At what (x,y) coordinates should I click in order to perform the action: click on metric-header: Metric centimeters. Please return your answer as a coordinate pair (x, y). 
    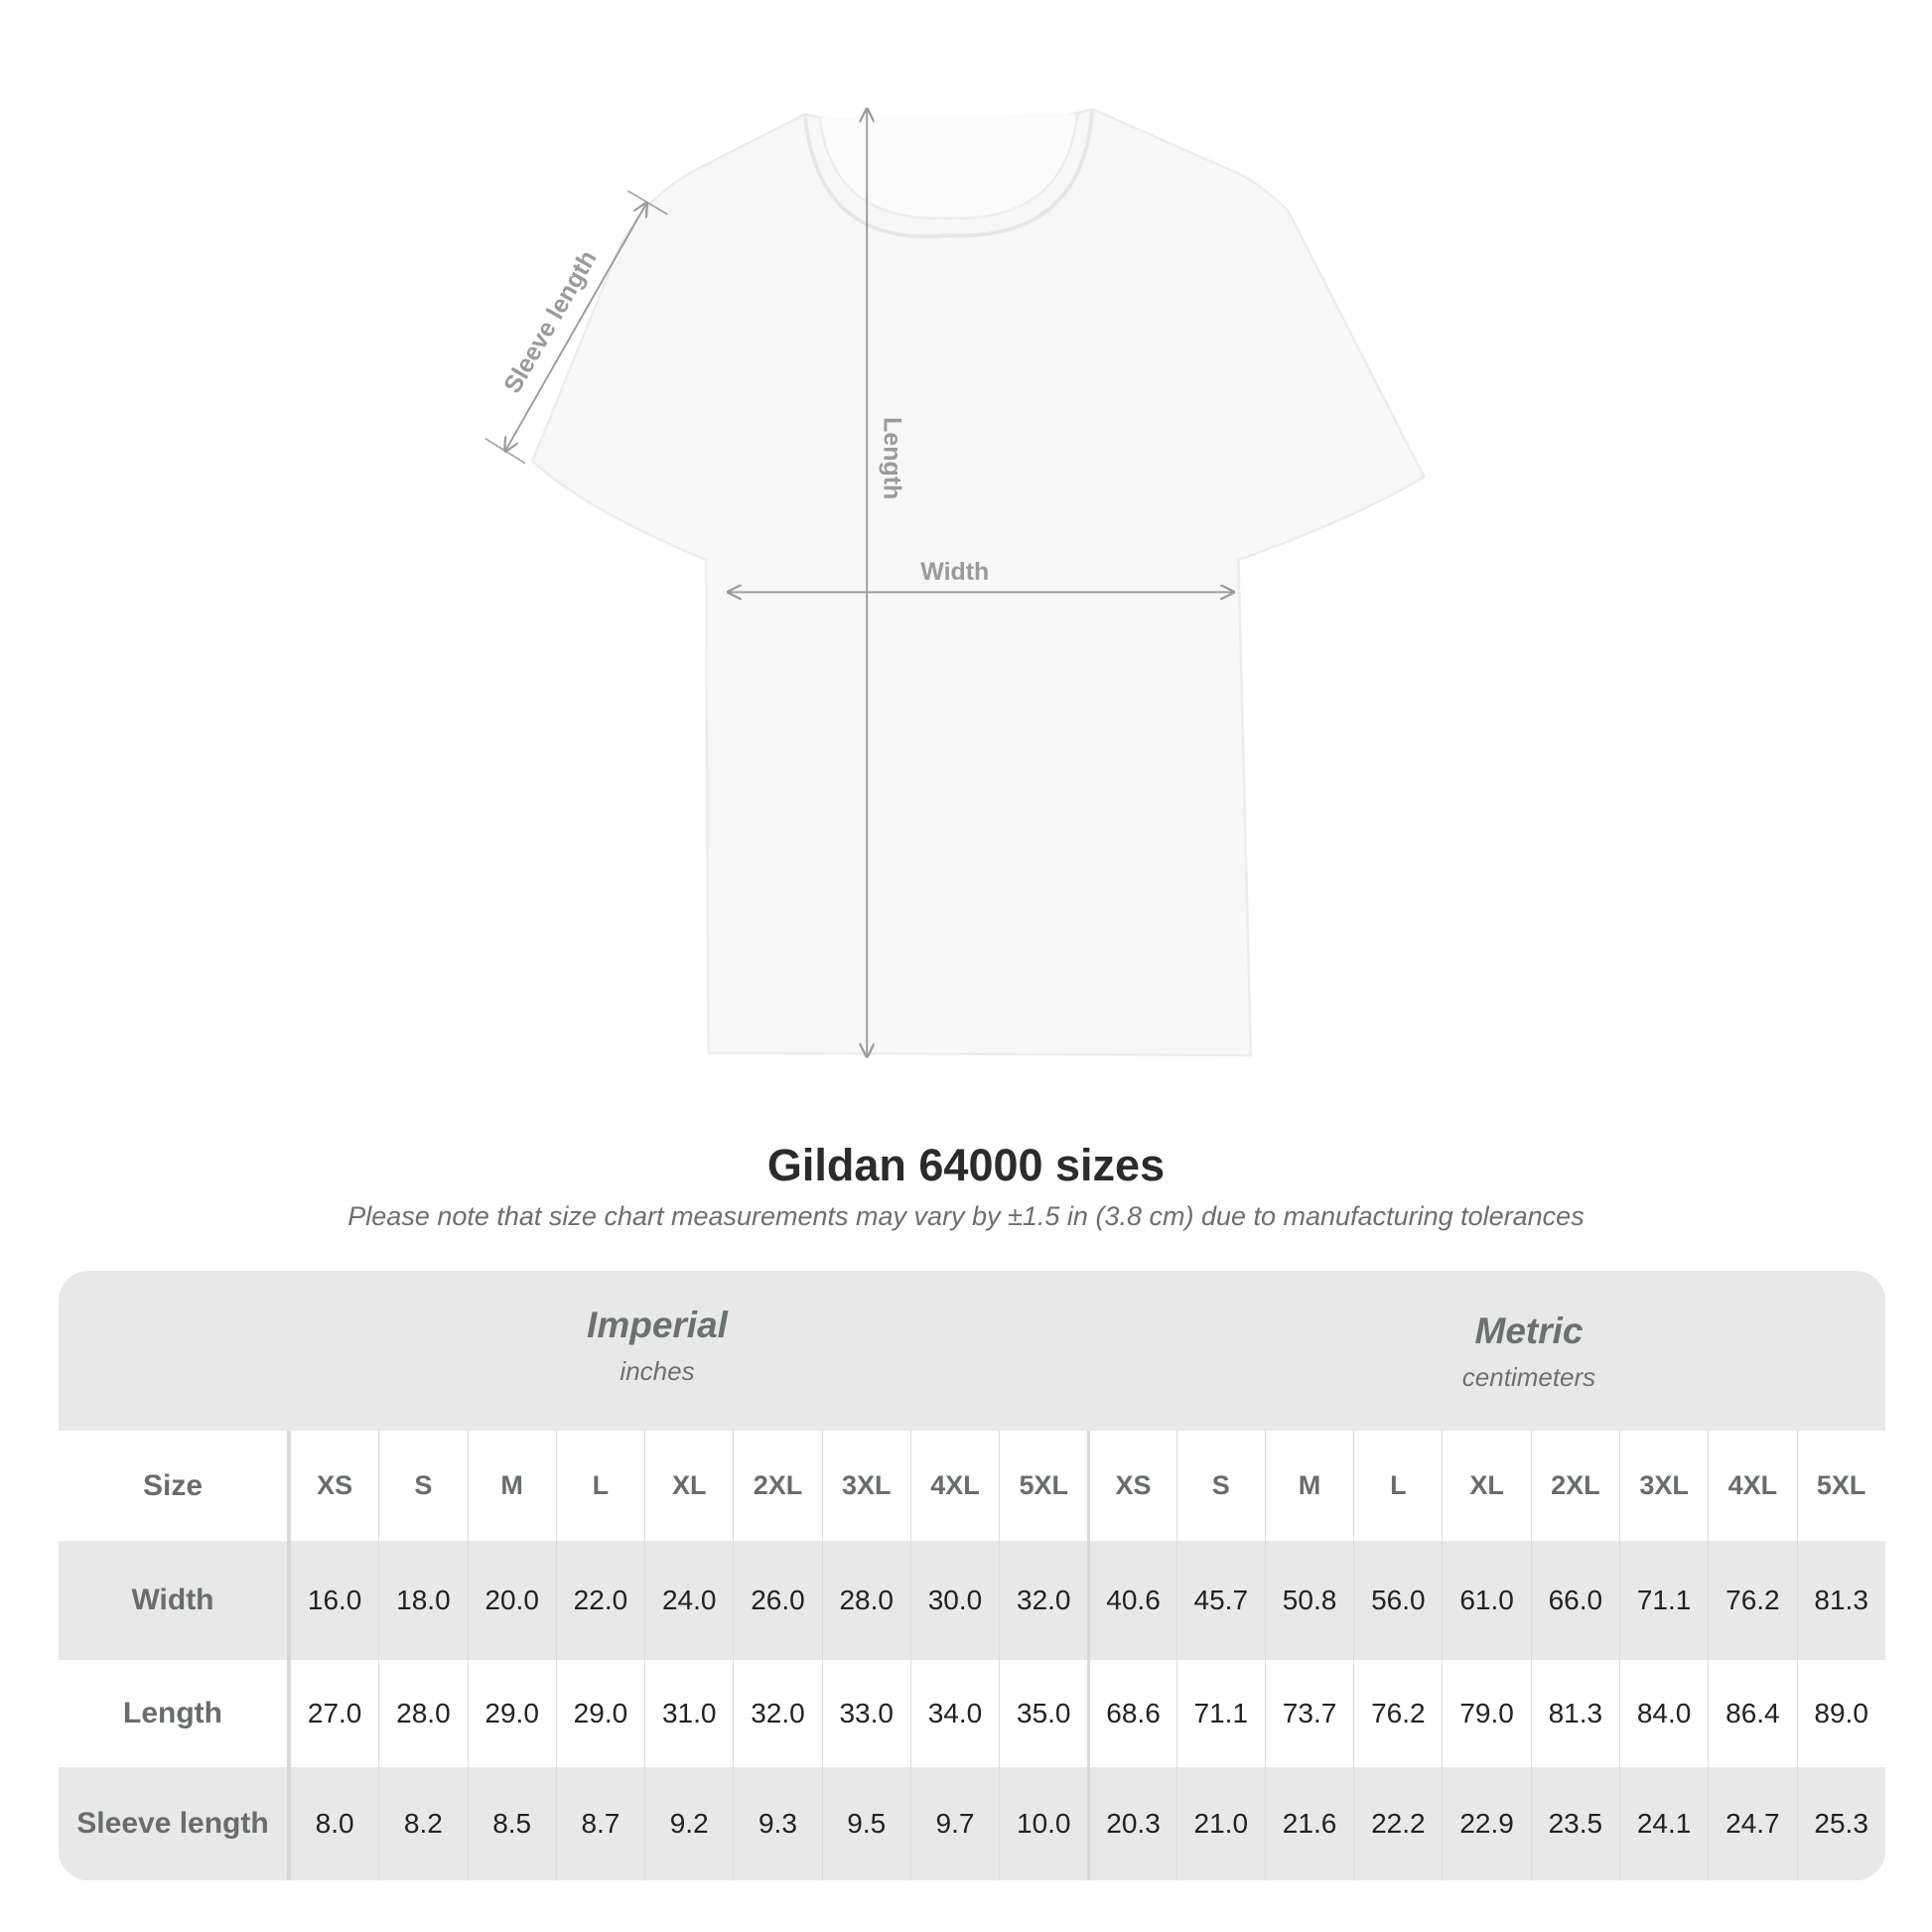
    Looking at the image, I should click on (1528, 1352).